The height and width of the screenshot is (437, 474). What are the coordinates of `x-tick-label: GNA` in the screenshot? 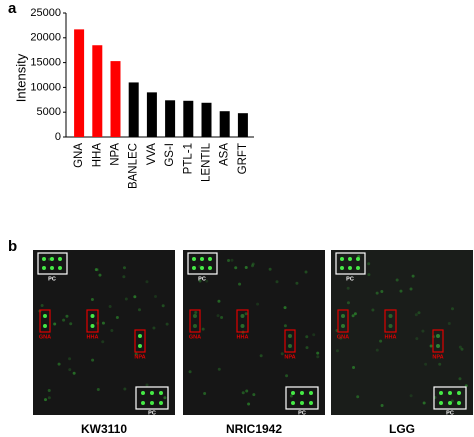 It's located at (79, 155).